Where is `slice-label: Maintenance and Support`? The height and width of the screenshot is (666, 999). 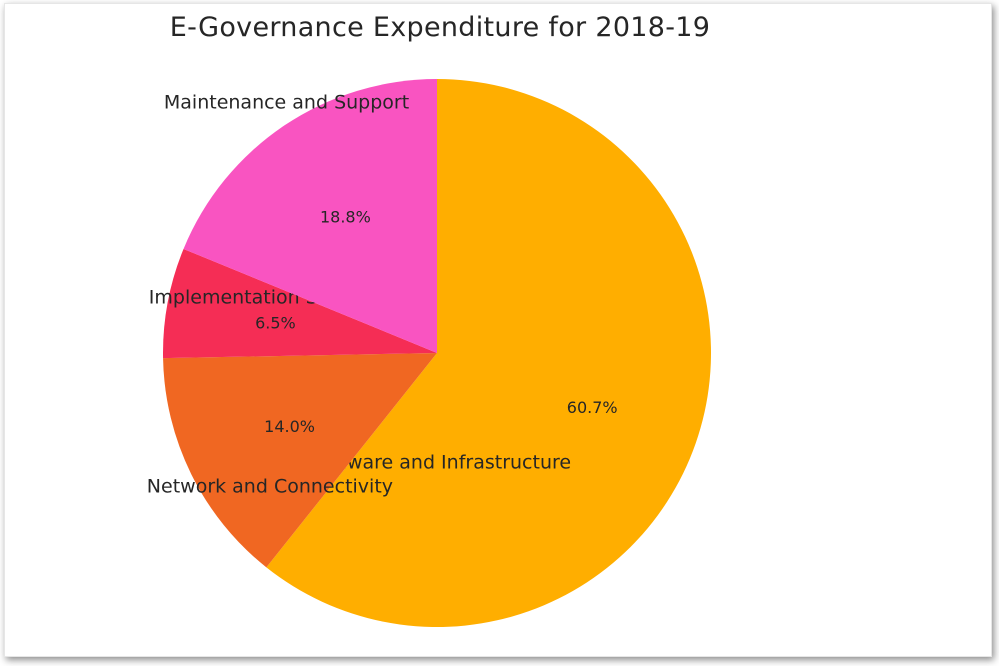 slice-label: Maintenance and Support is located at coordinates (286, 103).